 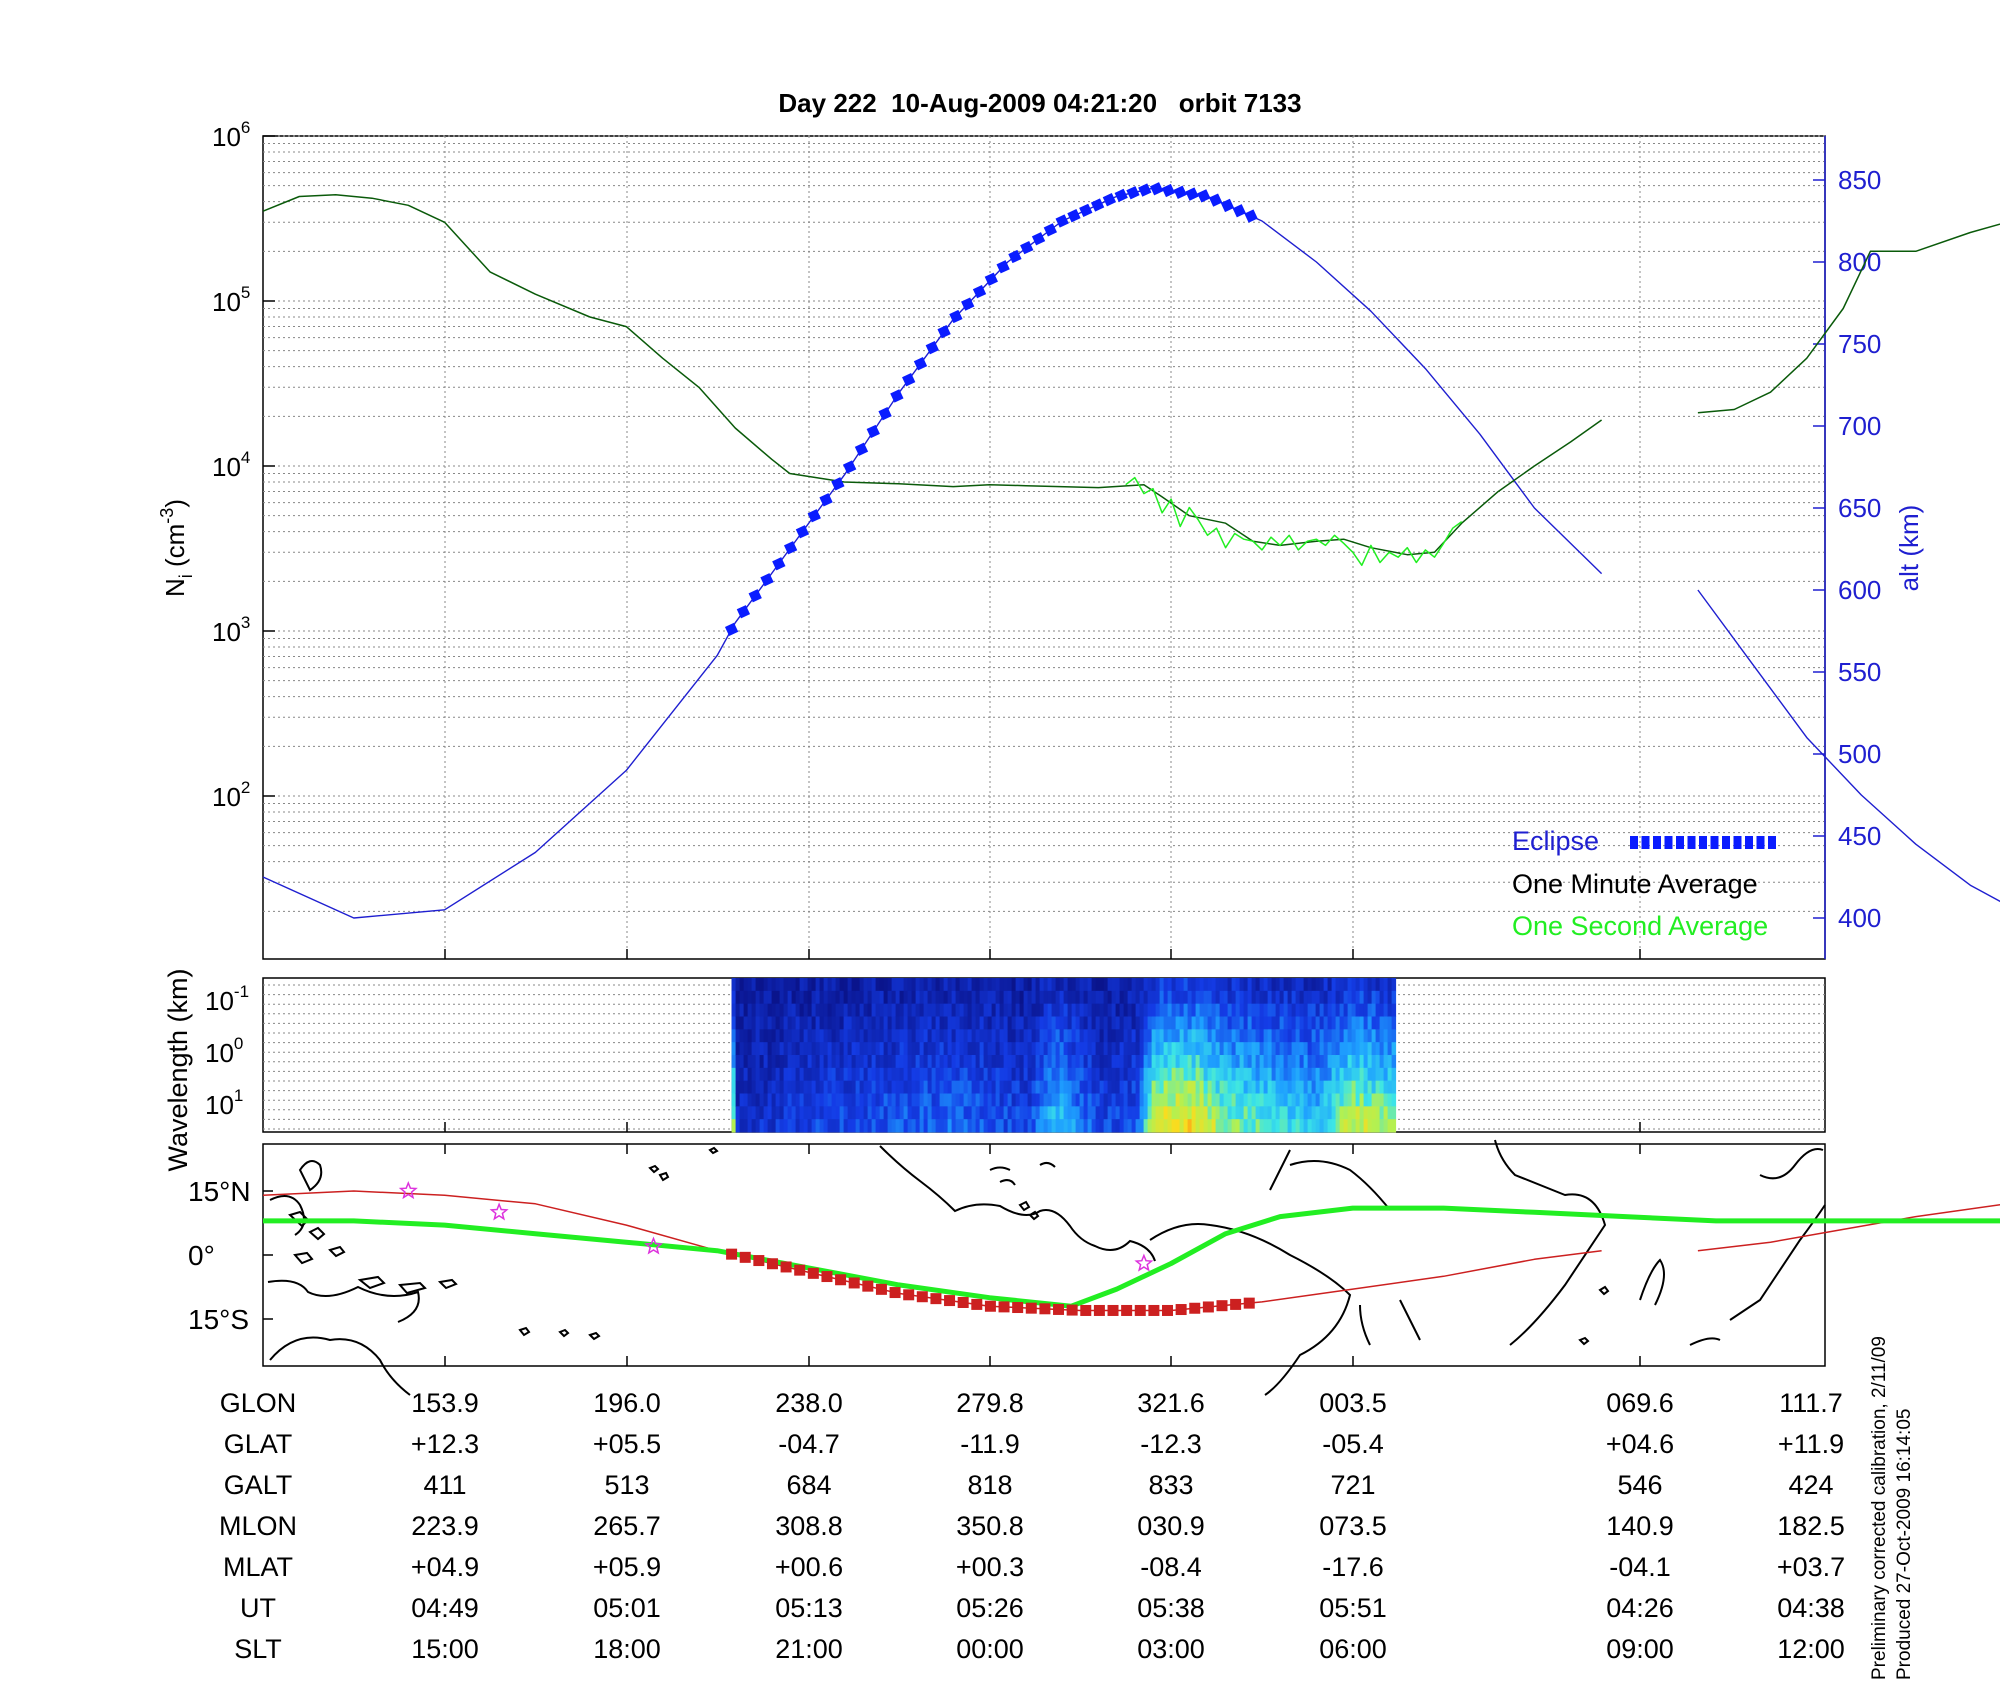 What do you see at coordinates (627, 1649) in the screenshot?
I see `table-cell: 18:00` at bounding box center [627, 1649].